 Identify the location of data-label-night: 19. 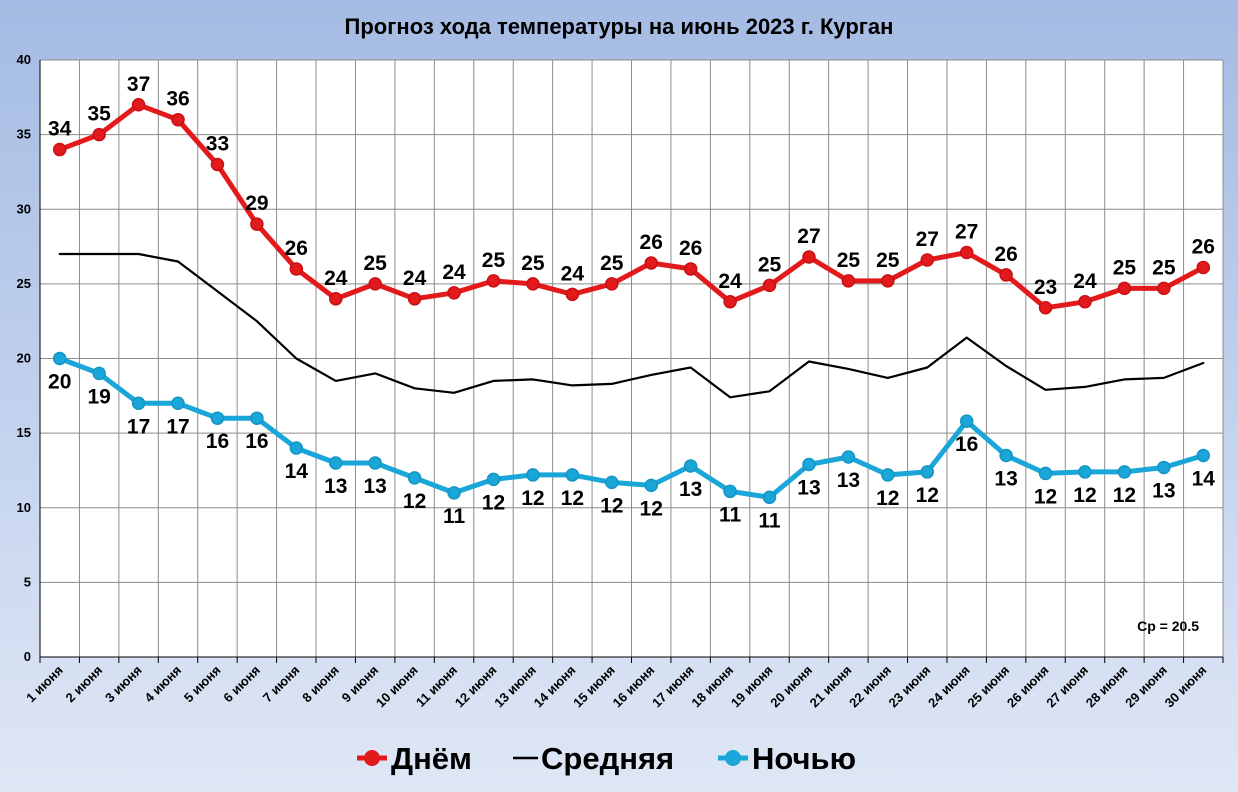
(98, 396).